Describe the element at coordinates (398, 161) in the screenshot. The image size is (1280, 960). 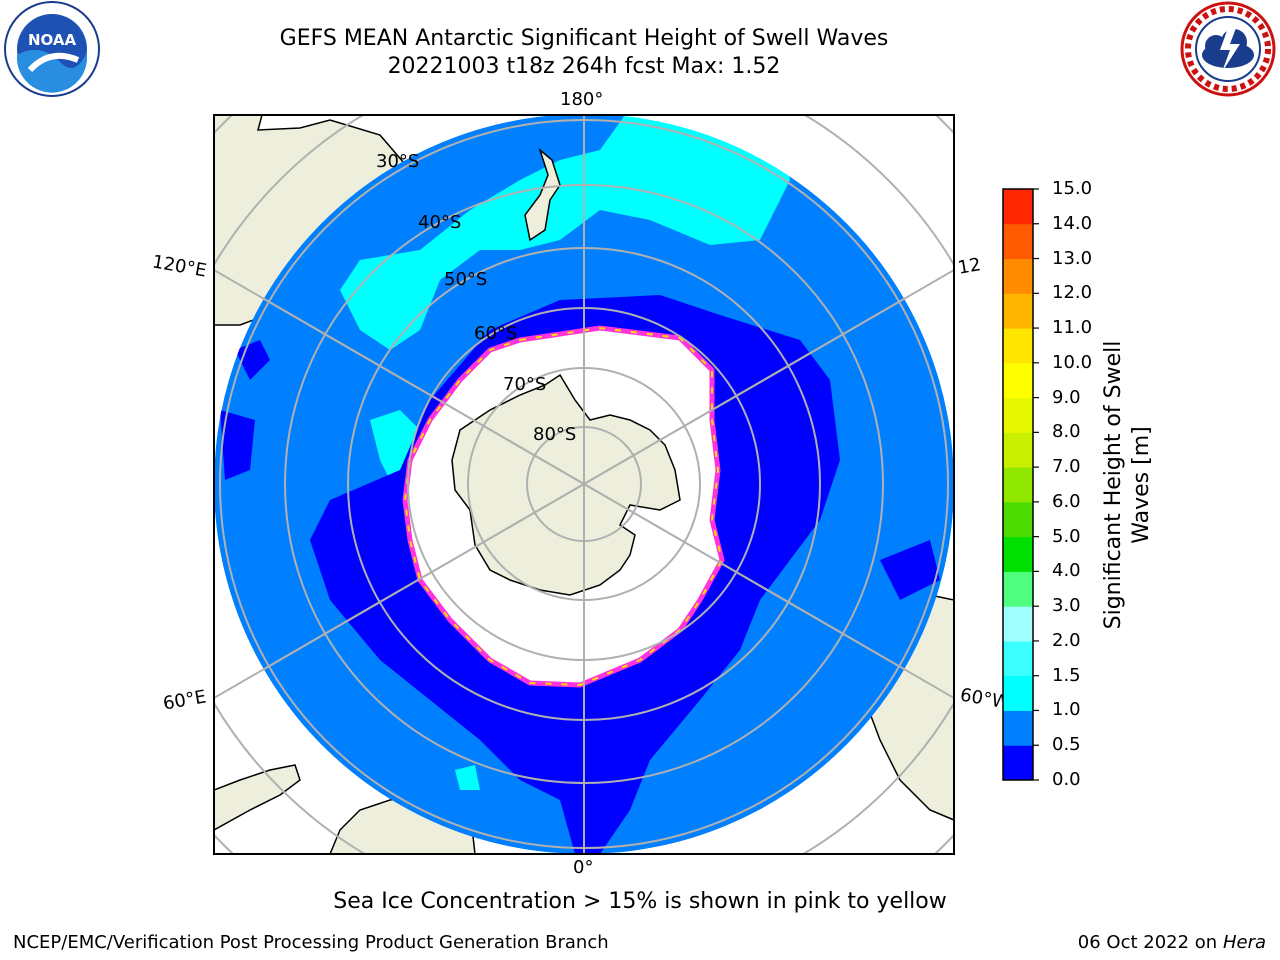
I see `lat-label-30s: 30°S` at that location.